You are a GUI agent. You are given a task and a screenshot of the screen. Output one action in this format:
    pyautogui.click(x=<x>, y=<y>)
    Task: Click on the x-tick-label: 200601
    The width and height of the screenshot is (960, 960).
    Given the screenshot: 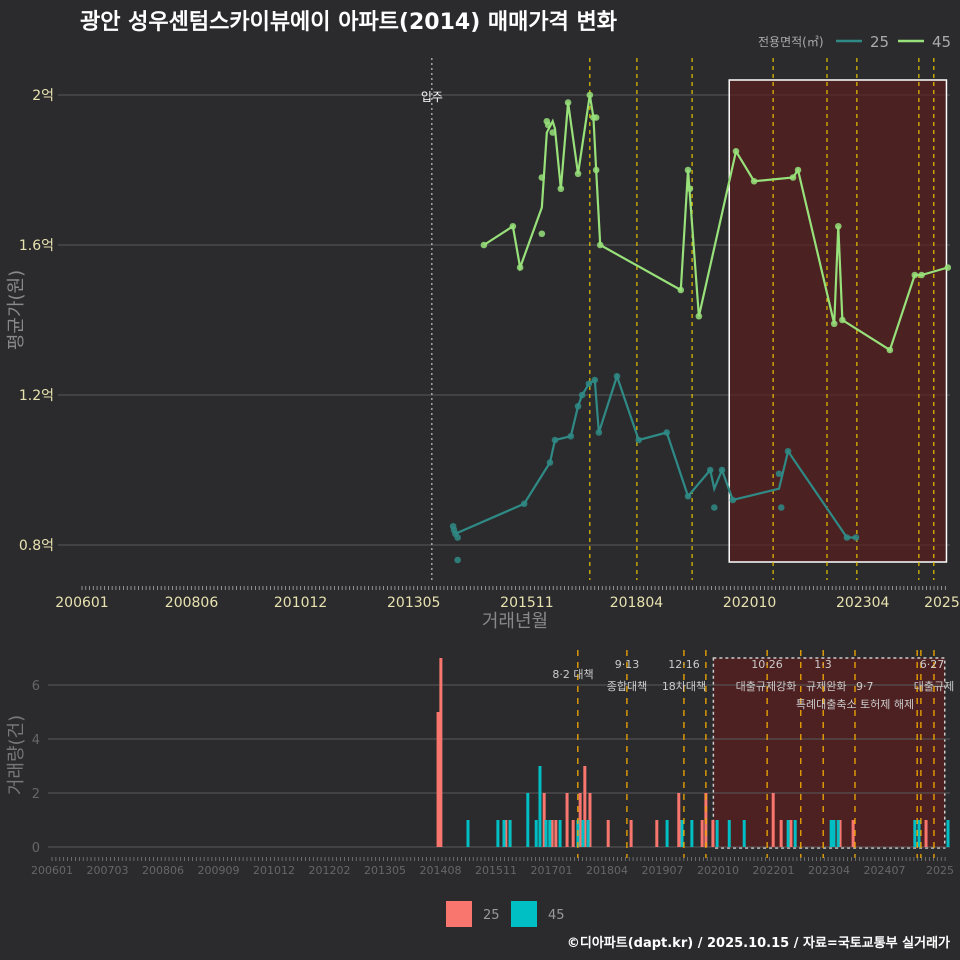 What is the action you would take?
    pyautogui.click(x=81, y=603)
    